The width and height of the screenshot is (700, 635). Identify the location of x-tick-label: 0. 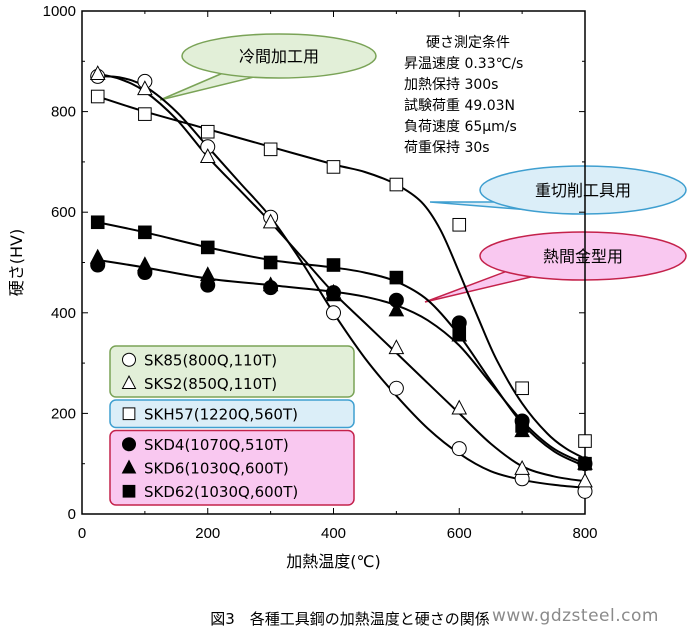
(82, 533).